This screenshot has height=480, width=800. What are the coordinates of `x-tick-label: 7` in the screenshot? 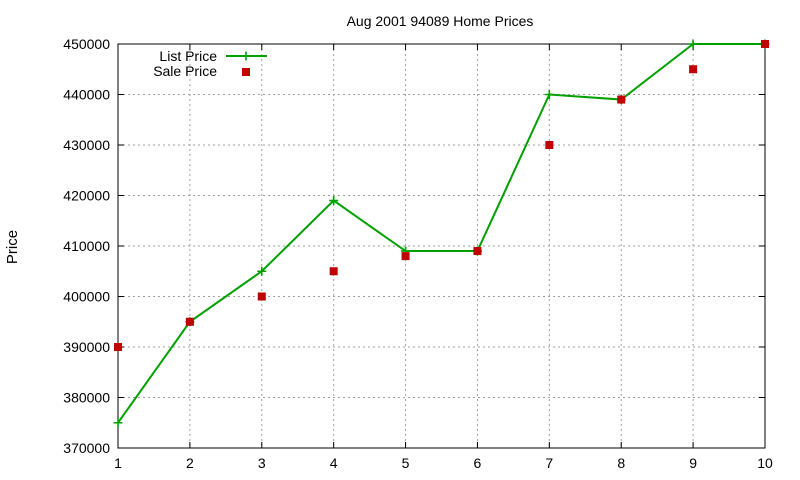 It's located at (549, 463).